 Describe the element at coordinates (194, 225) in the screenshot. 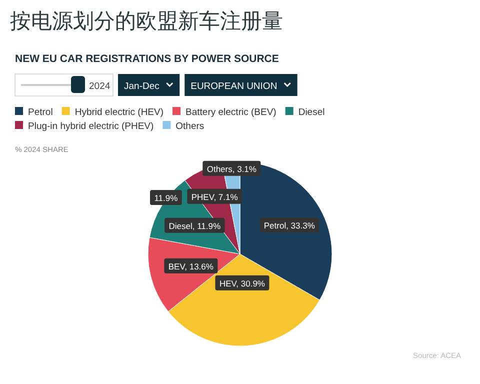

I see `data-label: Diesel, 11.9%` at that location.